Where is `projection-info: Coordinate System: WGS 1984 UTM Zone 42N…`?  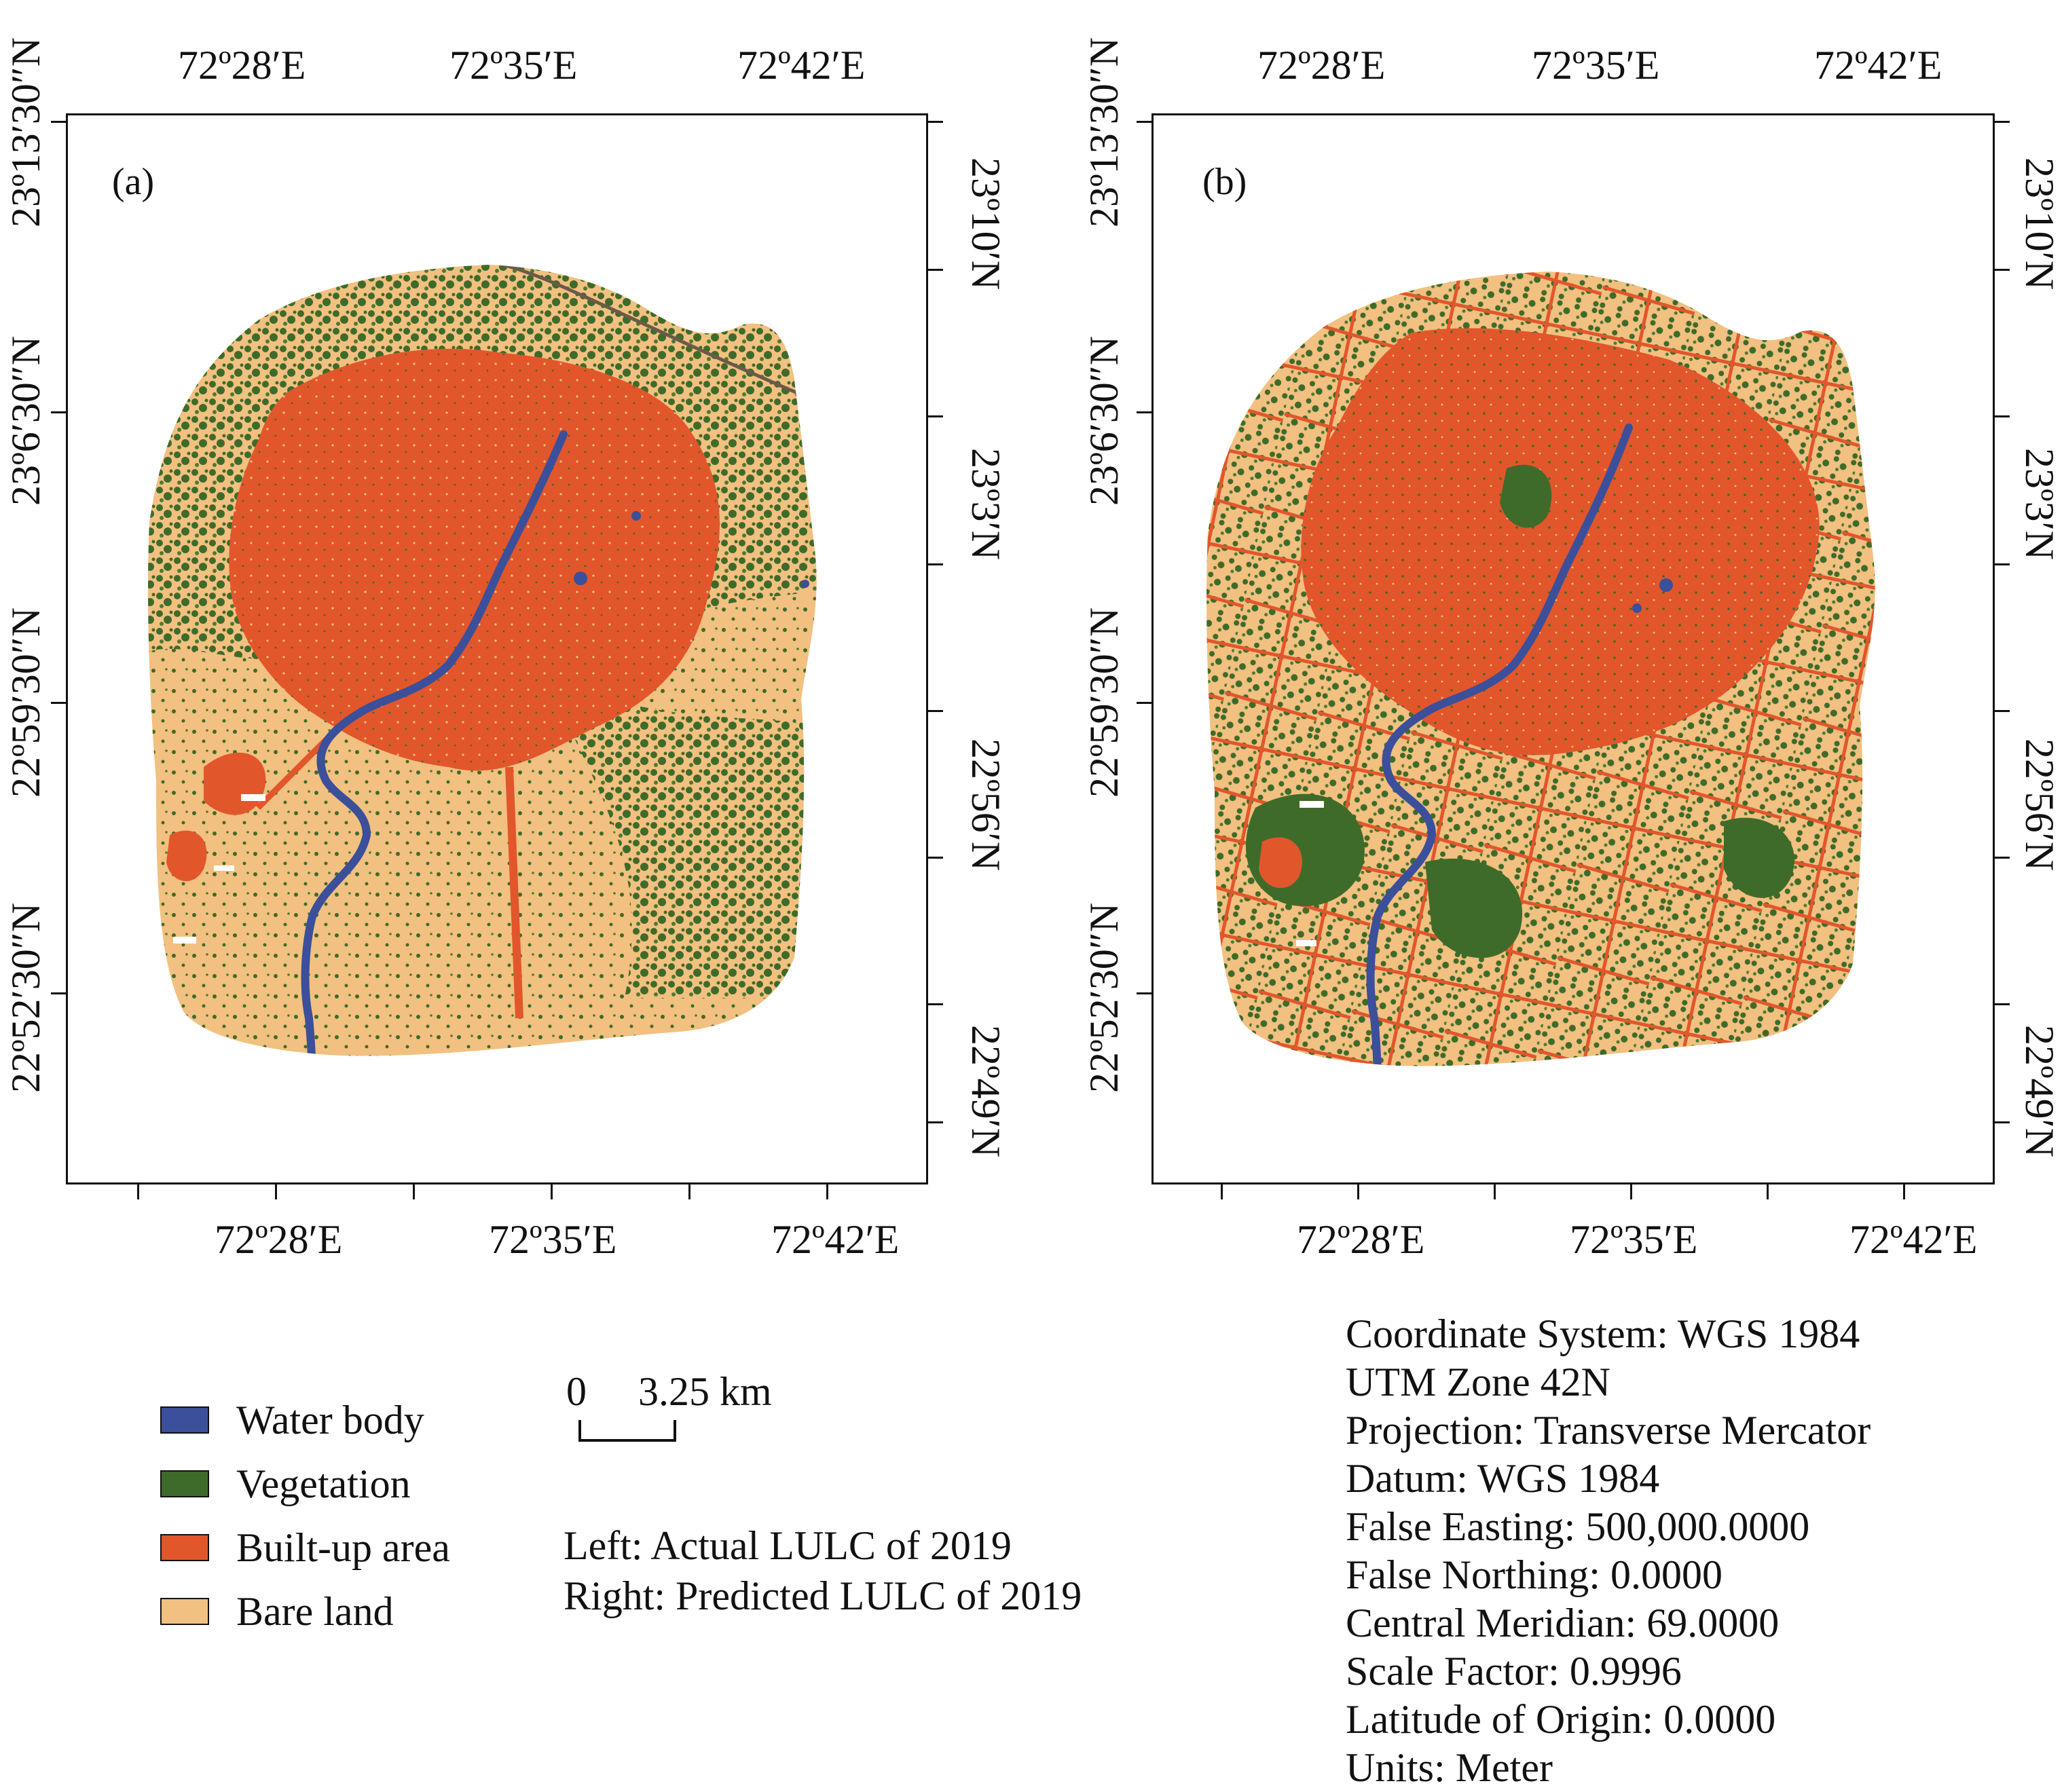 projection-info: Coordinate System: WGS 1984 UTM Zone 42N… is located at coordinates (1608, 1551).